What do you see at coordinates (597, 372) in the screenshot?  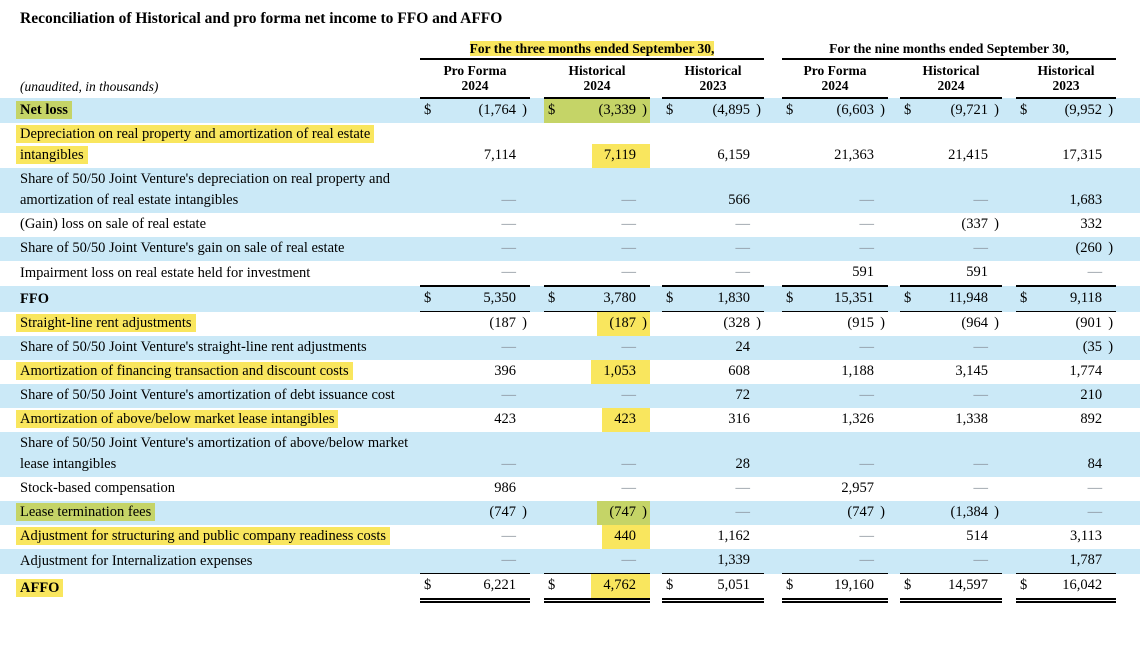 I see `value-cell: 1,053` at bounding box center [597, 372].